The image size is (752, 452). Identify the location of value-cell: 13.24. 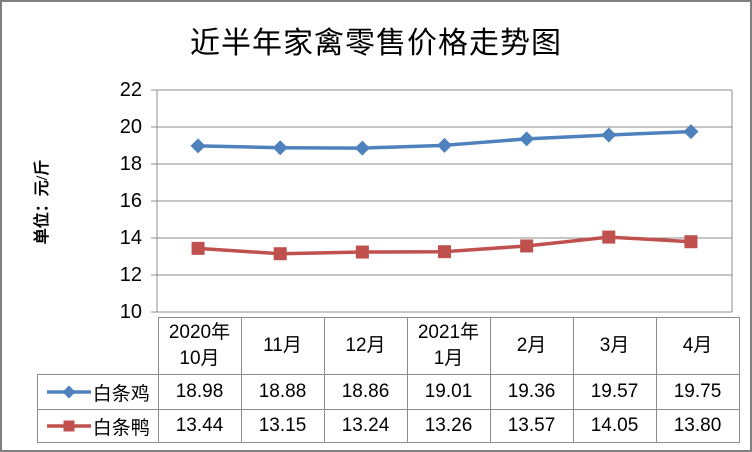
(365, 426).